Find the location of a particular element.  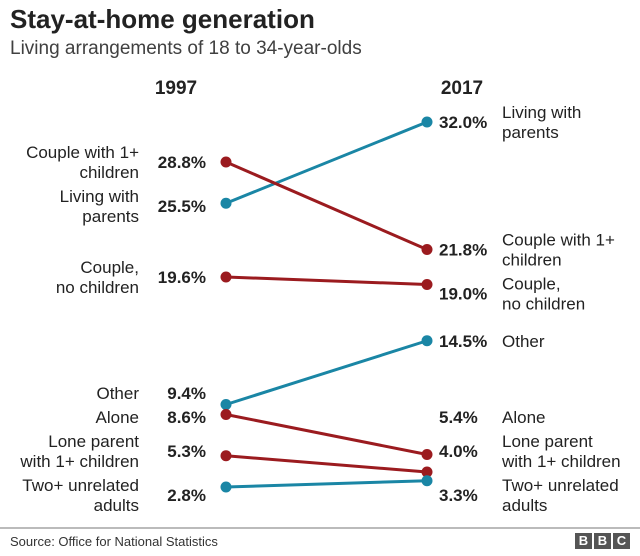

value-label-2017-5: 4.0% is located at coordinates (458, 451).